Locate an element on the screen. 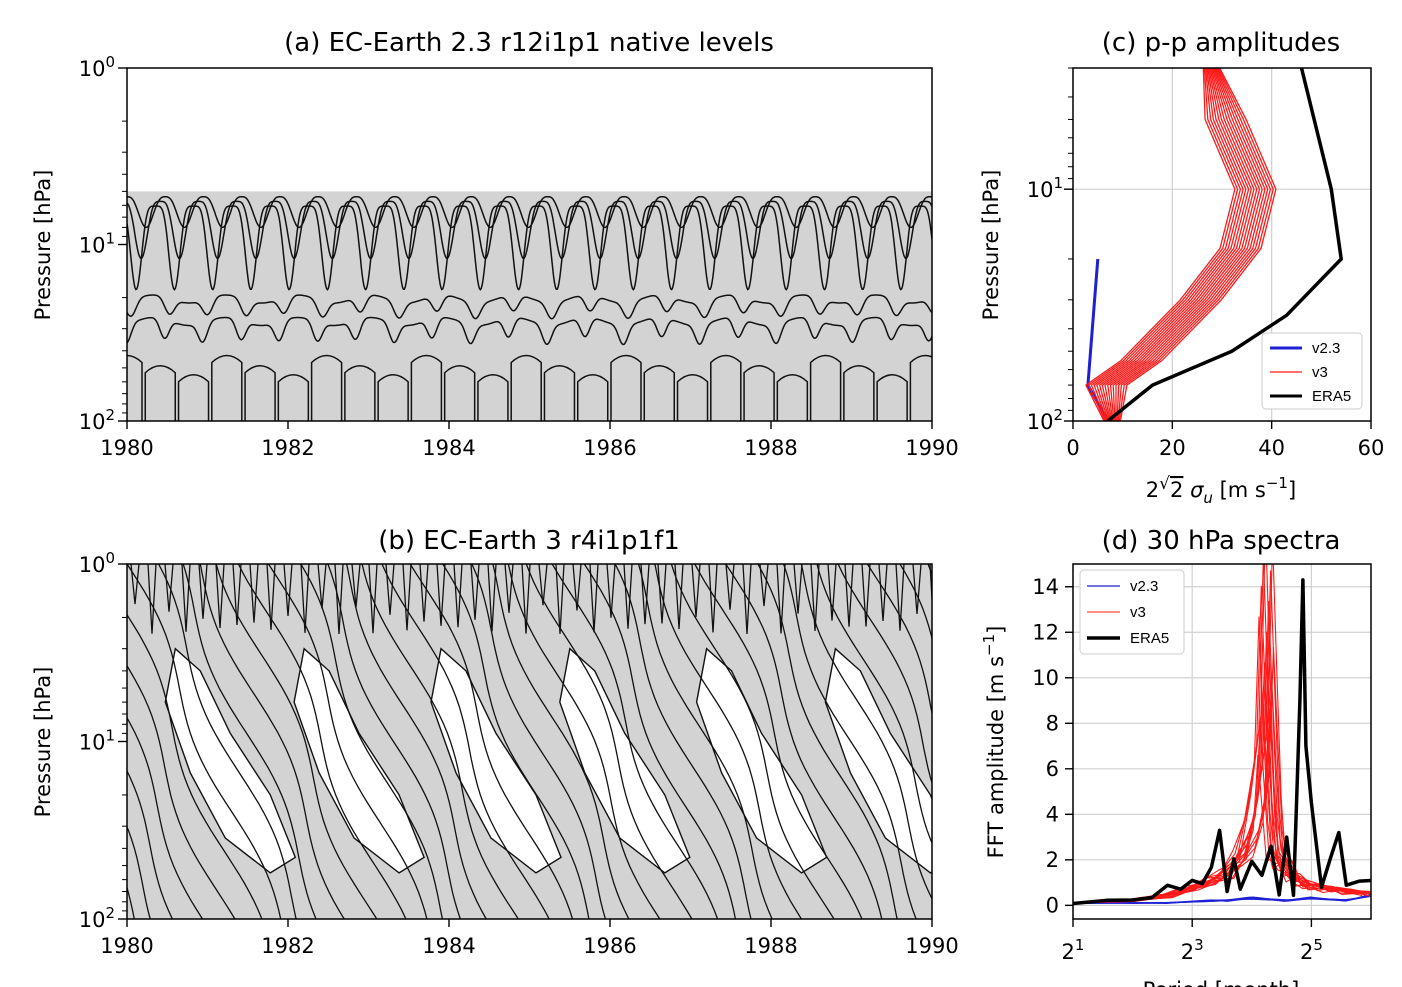 This screenshot has width=1402, height=987. legend-box is located at coordinates (1312, 371).